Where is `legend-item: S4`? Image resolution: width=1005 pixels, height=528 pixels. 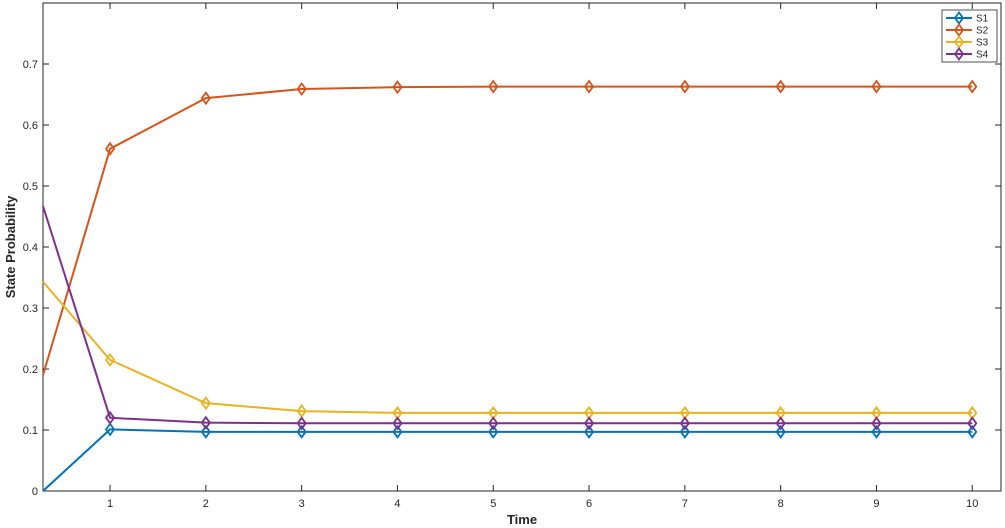
legend-item: S4 is located at coordinates (967, 54).